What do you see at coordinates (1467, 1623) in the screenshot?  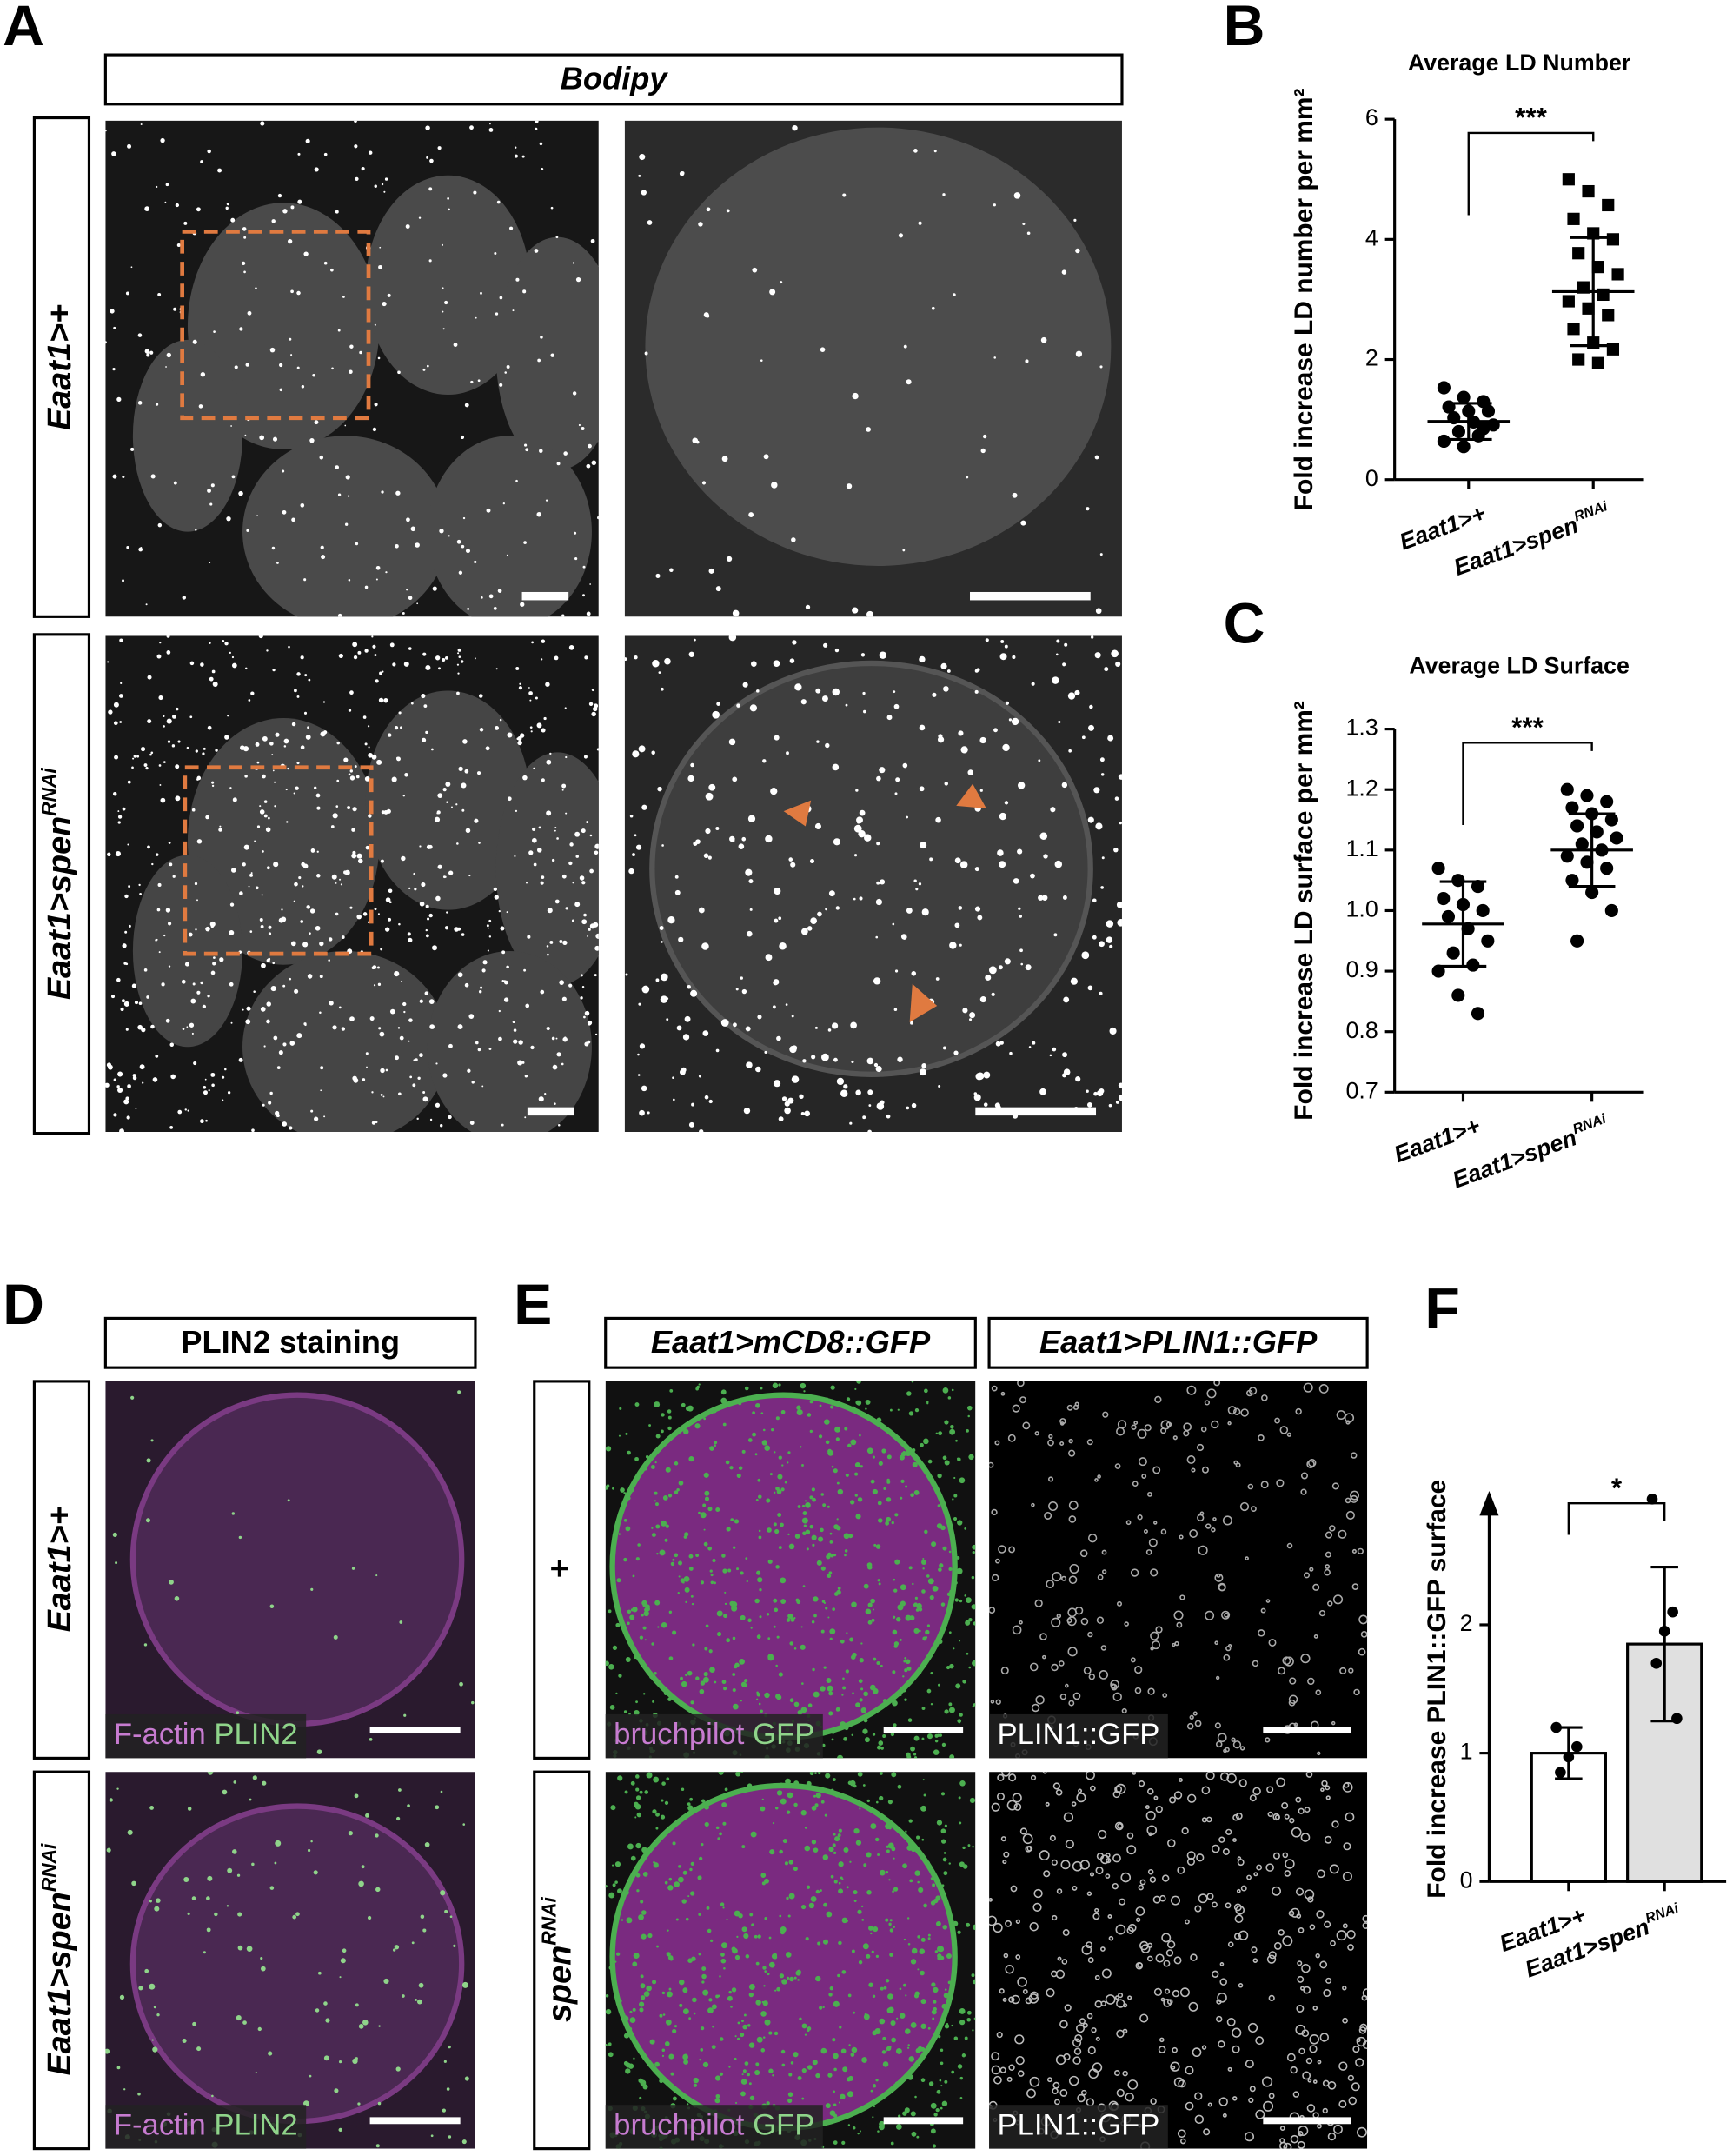 I see `y-tick-label: 2` at bounding box center [1467, 1623].